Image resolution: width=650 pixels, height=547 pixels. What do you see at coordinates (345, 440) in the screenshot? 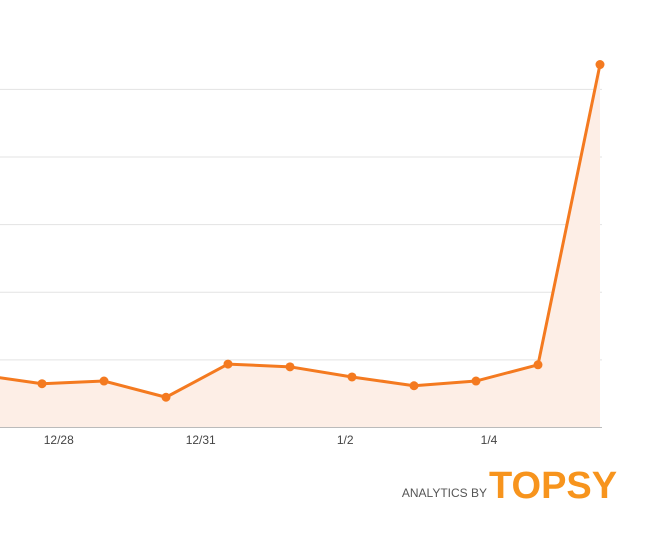
I see `x-tick-label: 1/2` at bounding box center [345, 440].